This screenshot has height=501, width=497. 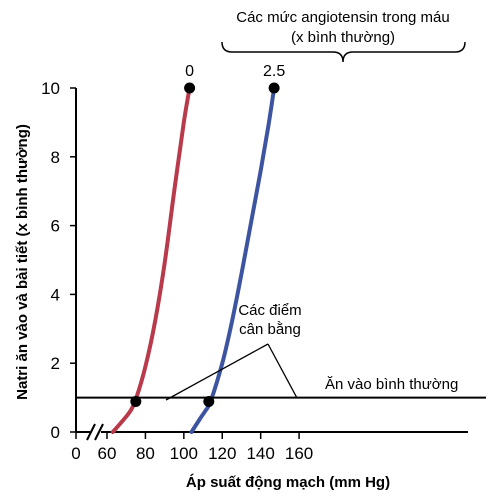 I want to click on x-tick-label: 60, so click(x=107, y=453).